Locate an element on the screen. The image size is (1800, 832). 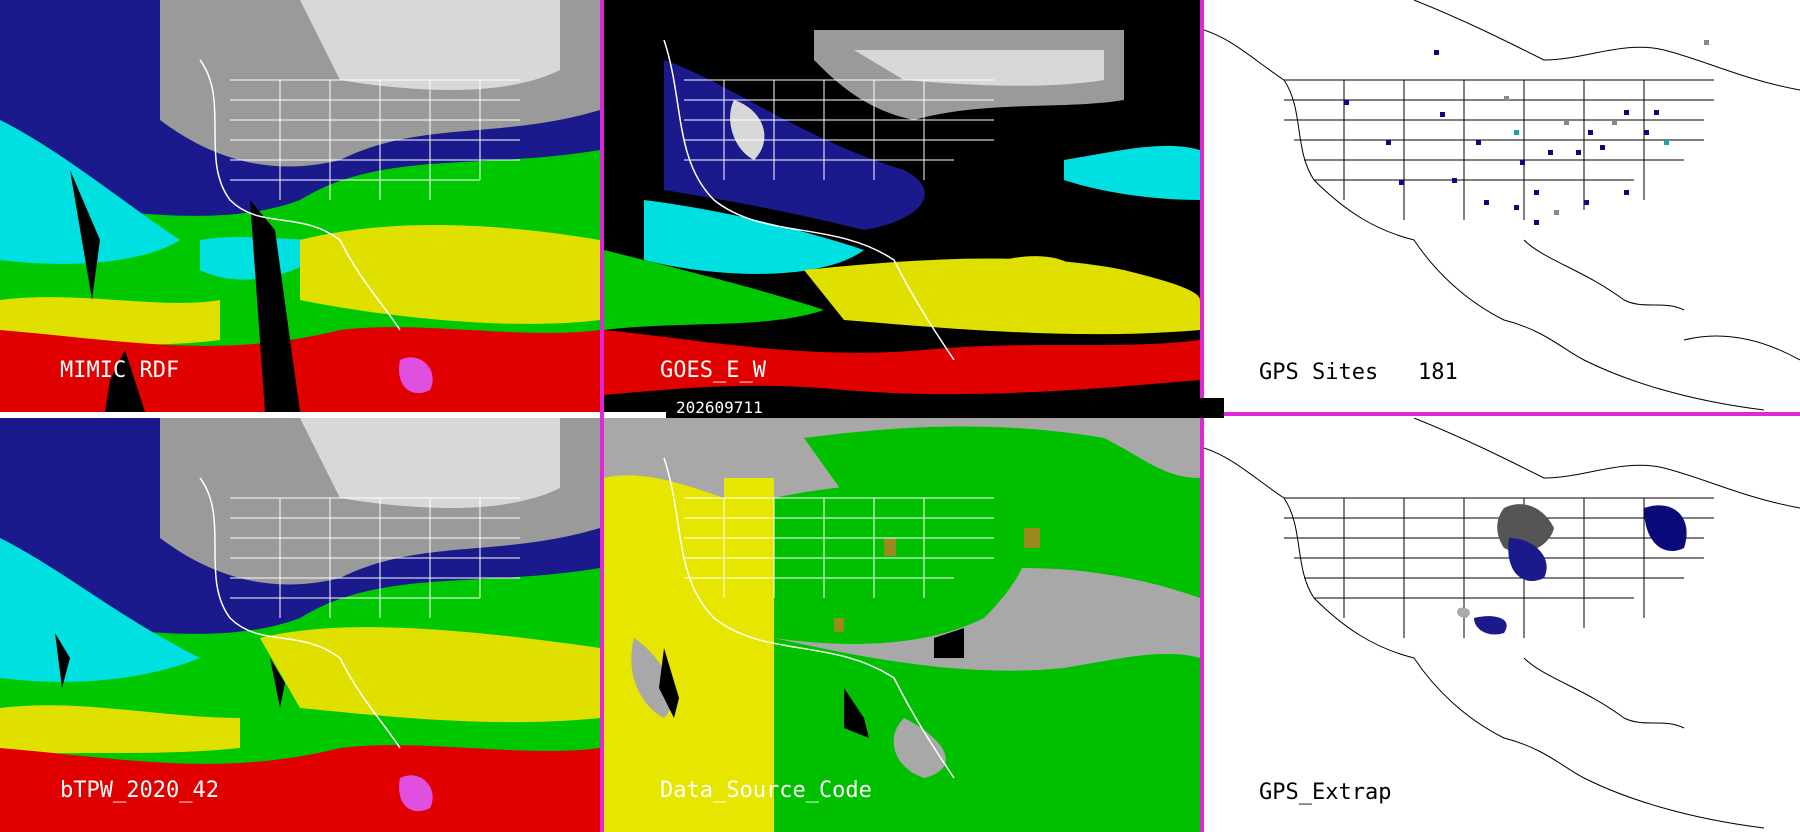
goes-e-w-label: GOES_E_W is located at coordinates (713, 370).